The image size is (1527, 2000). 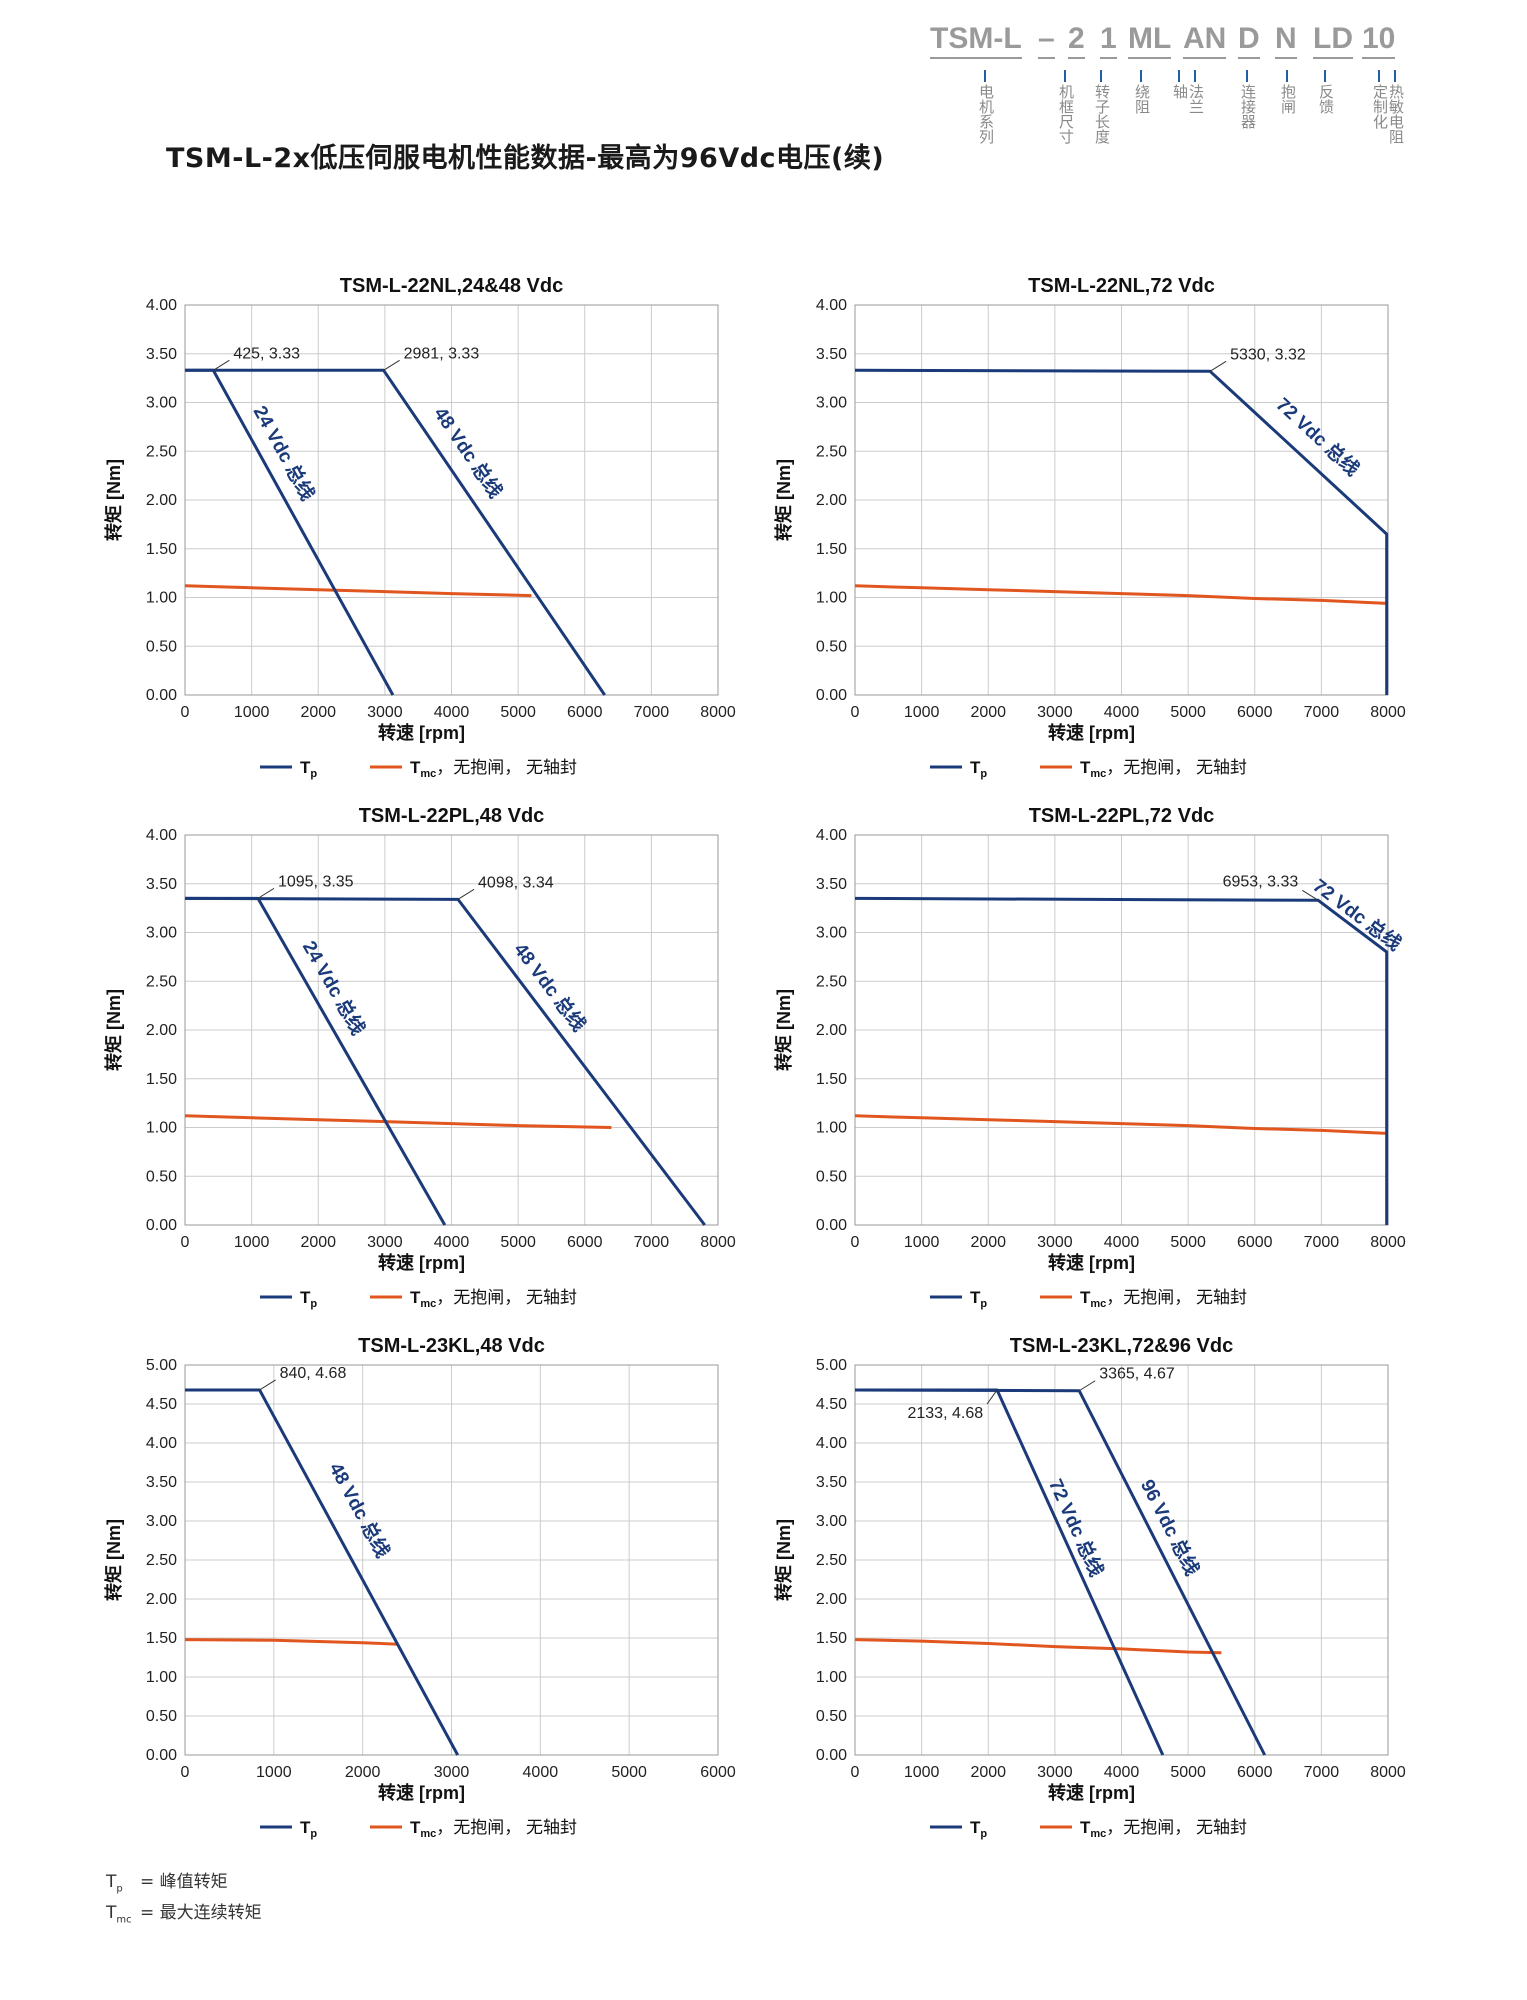 What do you see at coordinates (1396, 114) in the screenshot?
I see `model-code-description: 热敏电阻` at bounding box center [1396, 114].